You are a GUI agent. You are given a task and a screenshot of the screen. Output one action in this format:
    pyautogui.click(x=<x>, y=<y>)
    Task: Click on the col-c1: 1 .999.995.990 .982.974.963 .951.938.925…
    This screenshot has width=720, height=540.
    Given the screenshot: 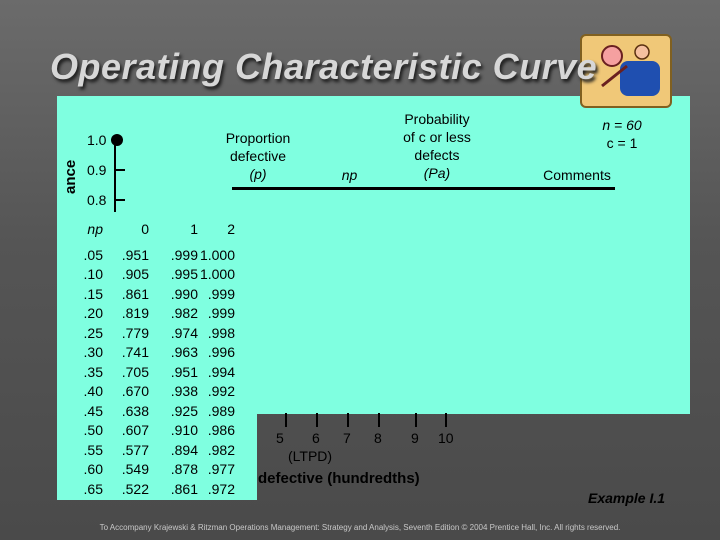 What is the action you would take?
    pyautogui.click(x=184, y=359)
    